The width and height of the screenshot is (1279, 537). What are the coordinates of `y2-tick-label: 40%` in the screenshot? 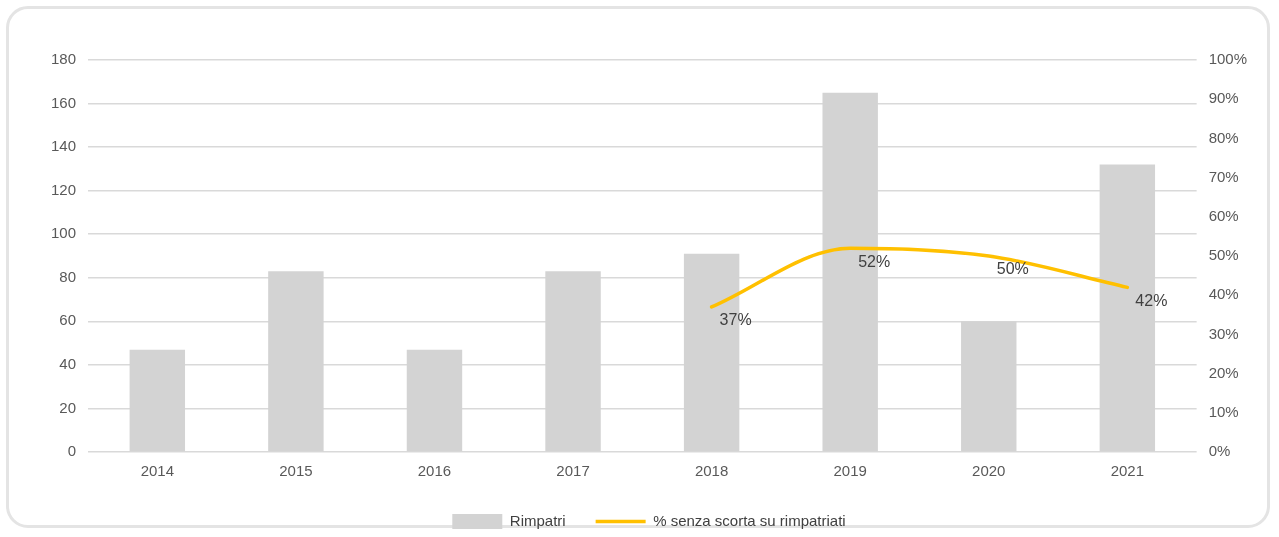 It's located at (1223, 294).